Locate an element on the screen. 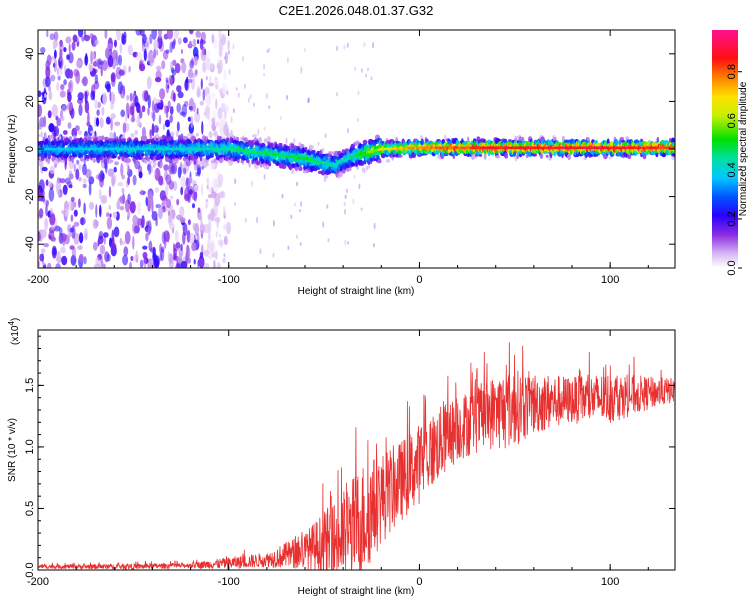 The height and width of the screenshot is (600, 750). colorbar-tick-label: 0.8 is located at coordinates (732, 71).